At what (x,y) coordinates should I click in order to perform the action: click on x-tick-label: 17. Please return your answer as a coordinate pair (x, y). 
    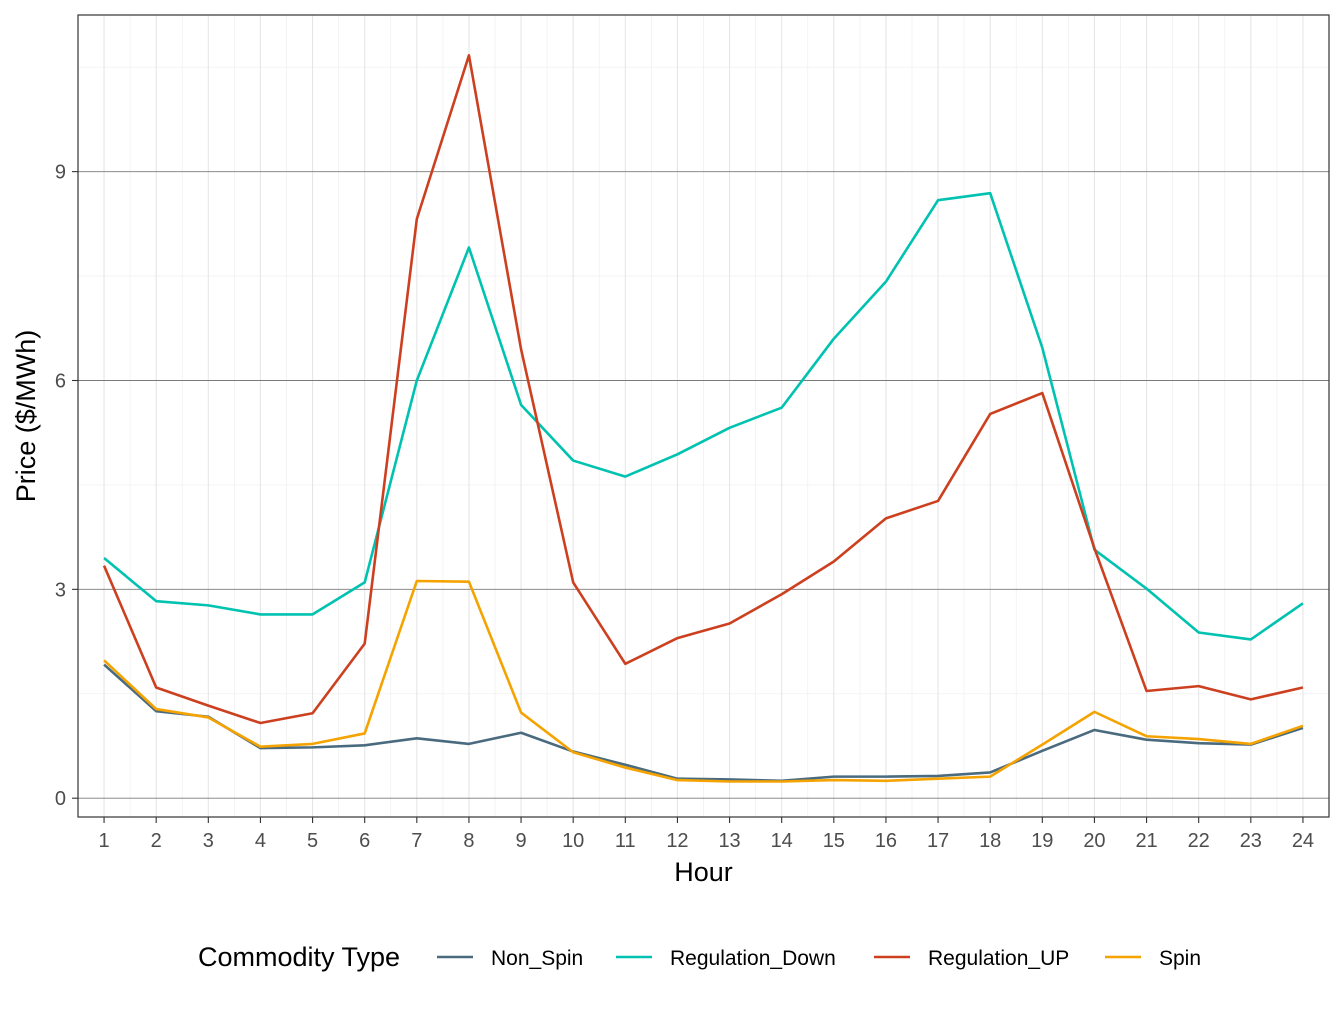
    Looking at the image, I should click on (938, 841).